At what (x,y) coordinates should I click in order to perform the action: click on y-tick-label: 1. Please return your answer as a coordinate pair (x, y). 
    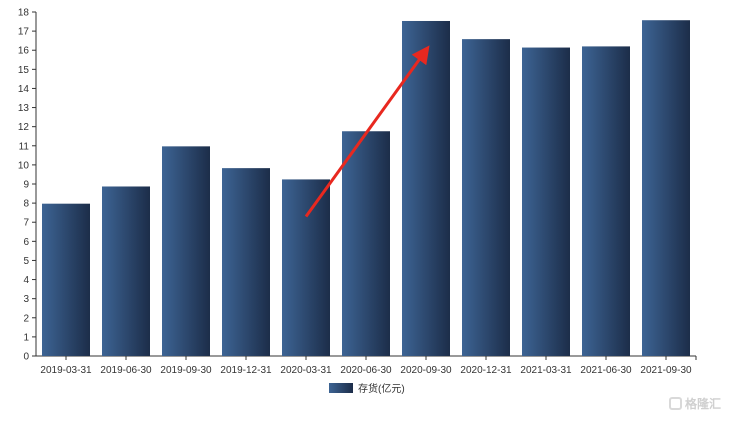
    Looking at the image, I should click on (26, 337).